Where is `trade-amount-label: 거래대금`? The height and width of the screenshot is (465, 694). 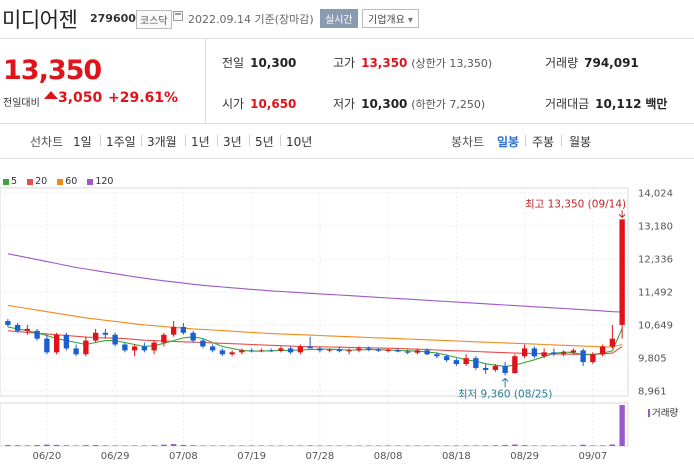
trade-amount-label: 거래대금 is located at coordinates (567, 104).